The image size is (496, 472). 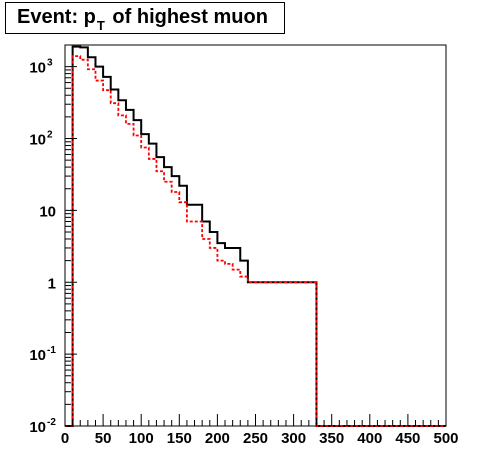 What do you see at coordinates (51, 350) in the screenshot?
I see `y-tick-exponent: -1` at bounding box center [51, 350].